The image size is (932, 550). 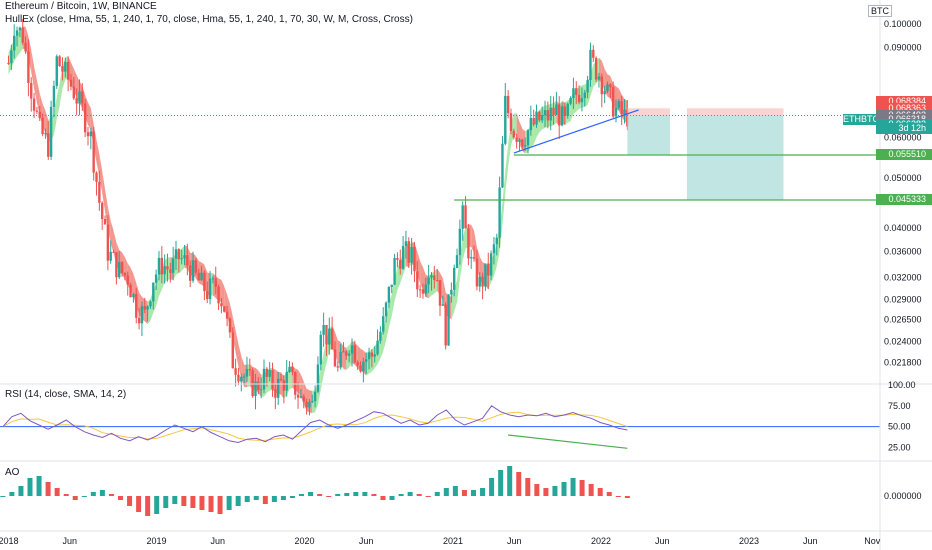 I want to click on price-tick-label: 0.026500, so click(x=903, y=319).